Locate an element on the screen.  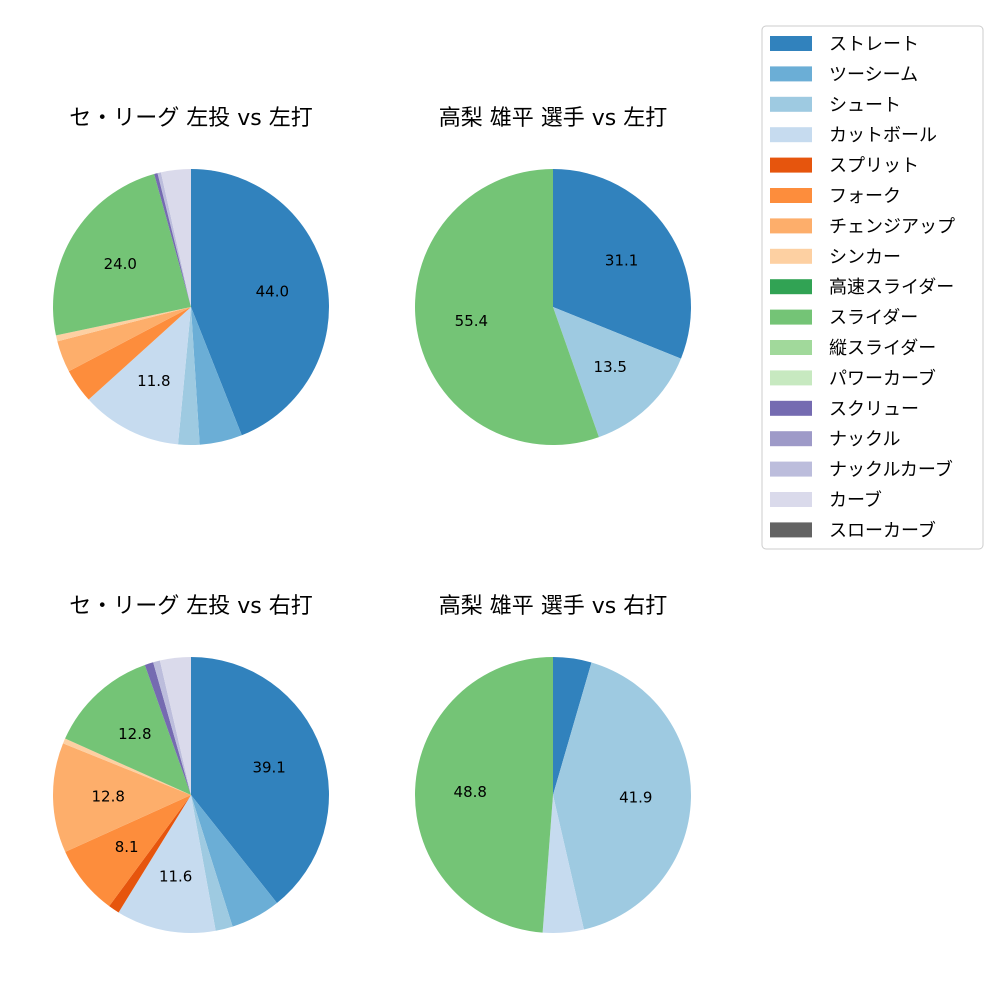
slice-value-label: 48.8 is located at coordinates (470, 792).